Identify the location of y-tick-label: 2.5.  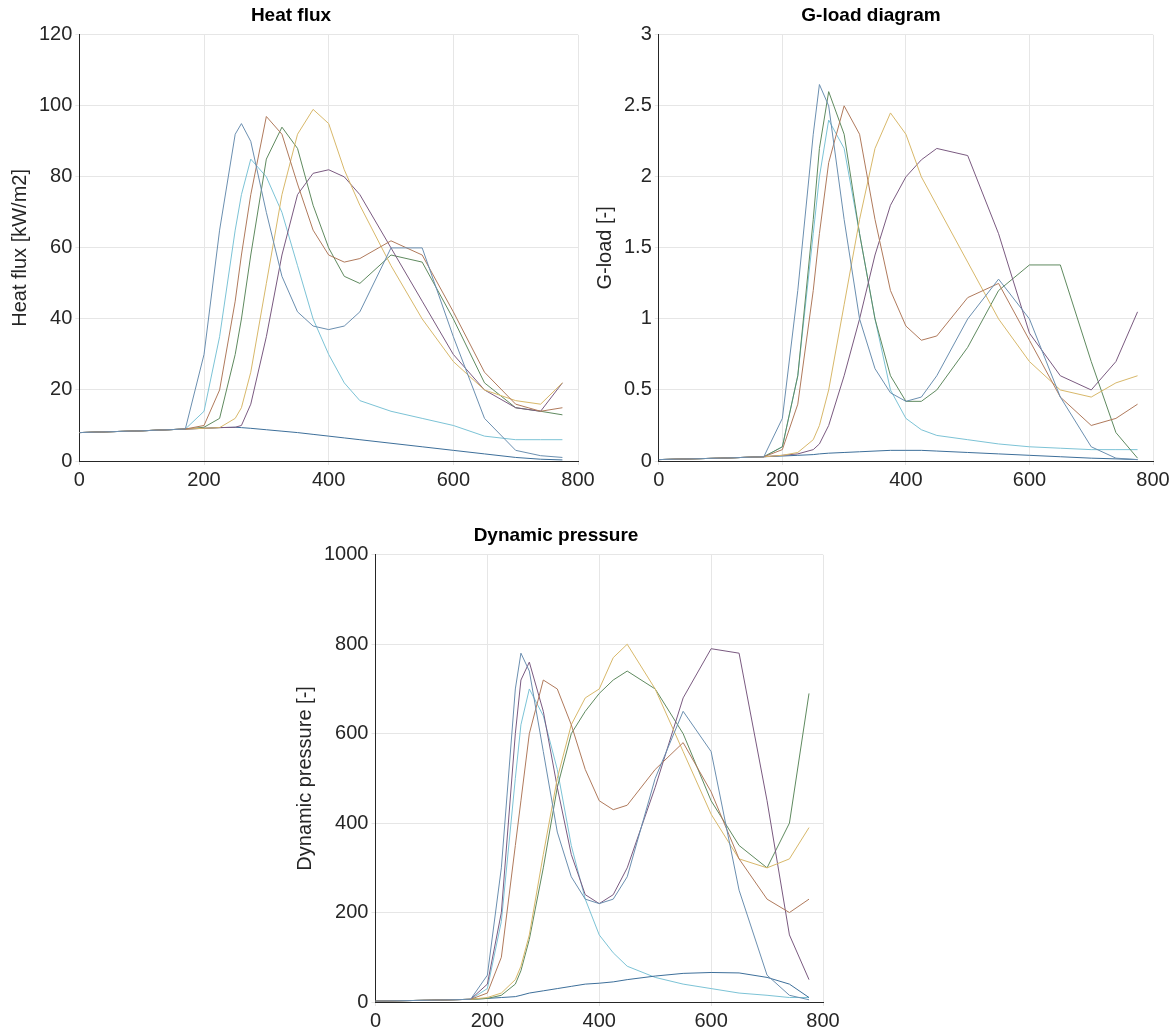
(637, 104).